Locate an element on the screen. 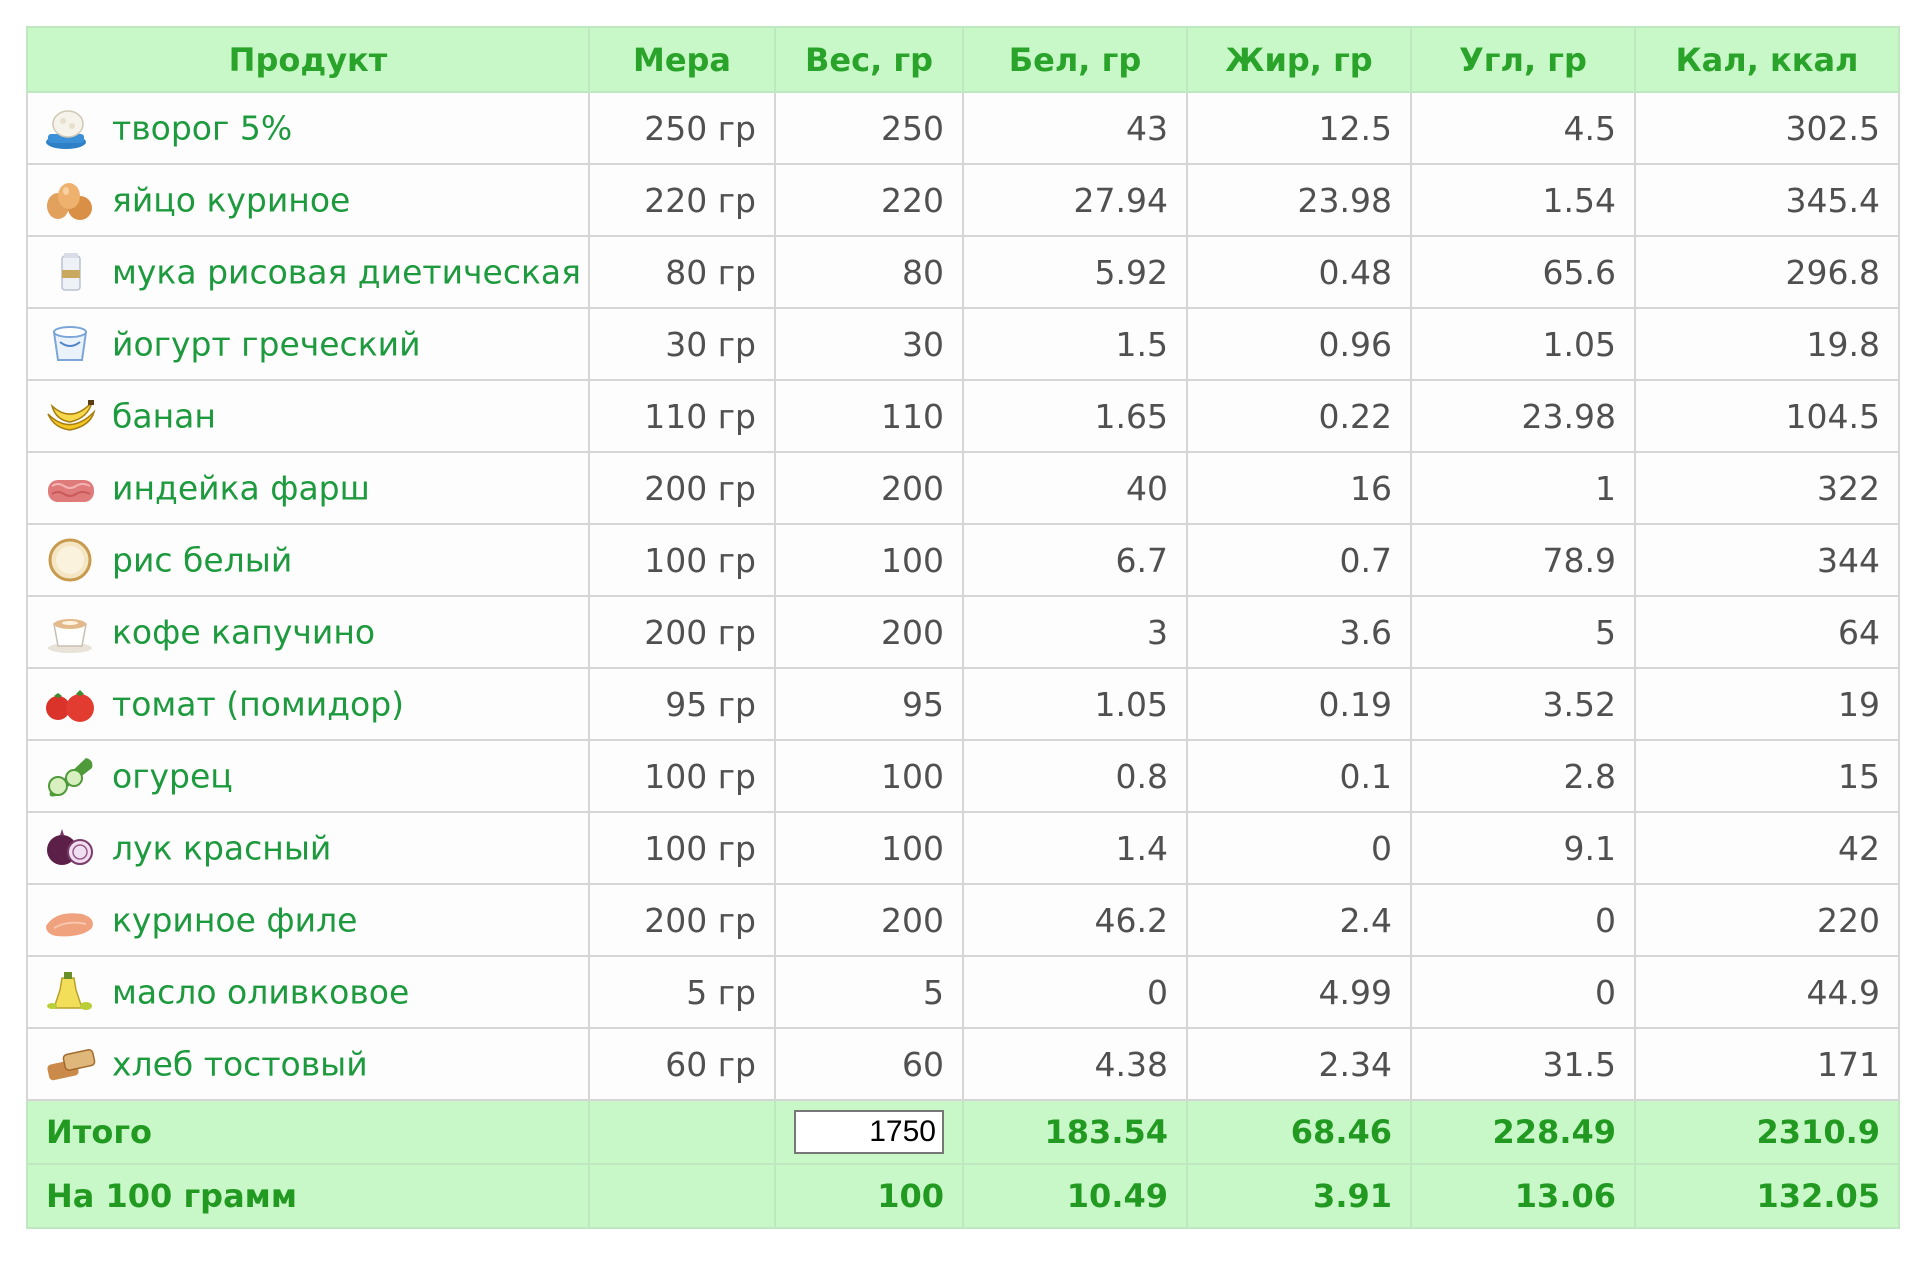 This screenshot has width=1920, height=1271. table-row: банан 110 гр 110 1.65 0.22 23.98 104.5 is located at coordinates (963, 416).